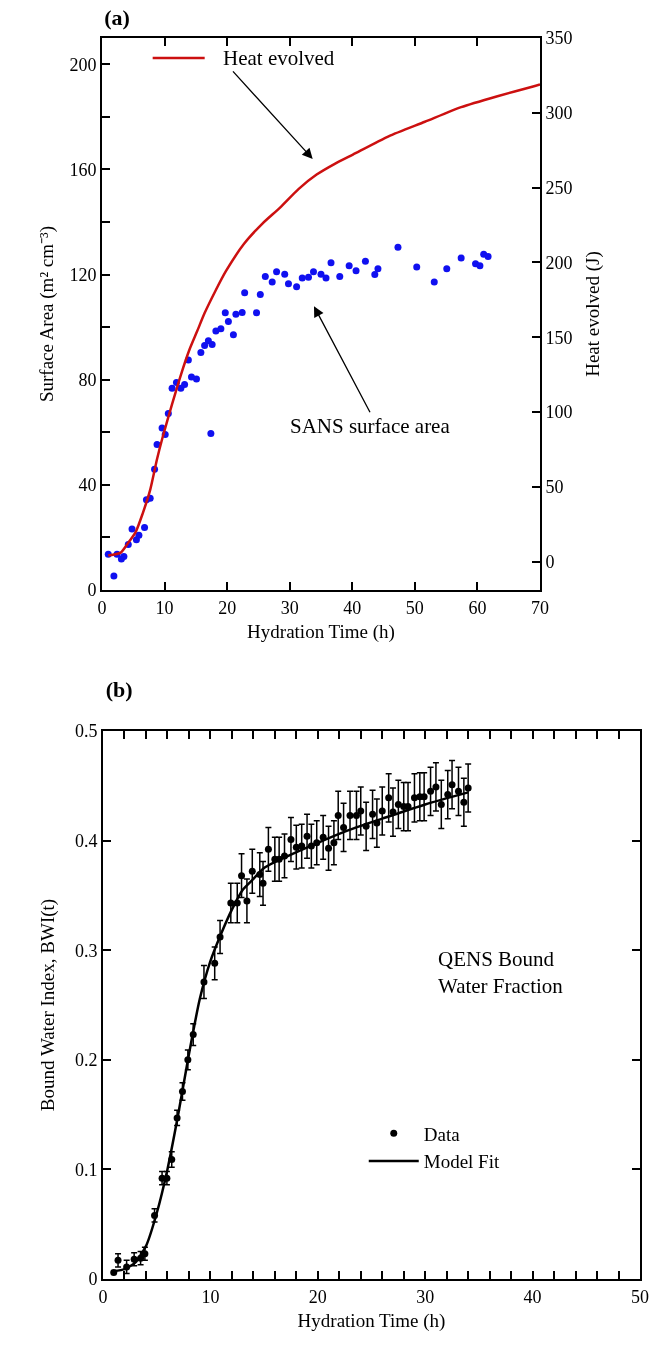 The image size is (654, 1360). I want to click on y-tick-label: 40, so click(87, 485).